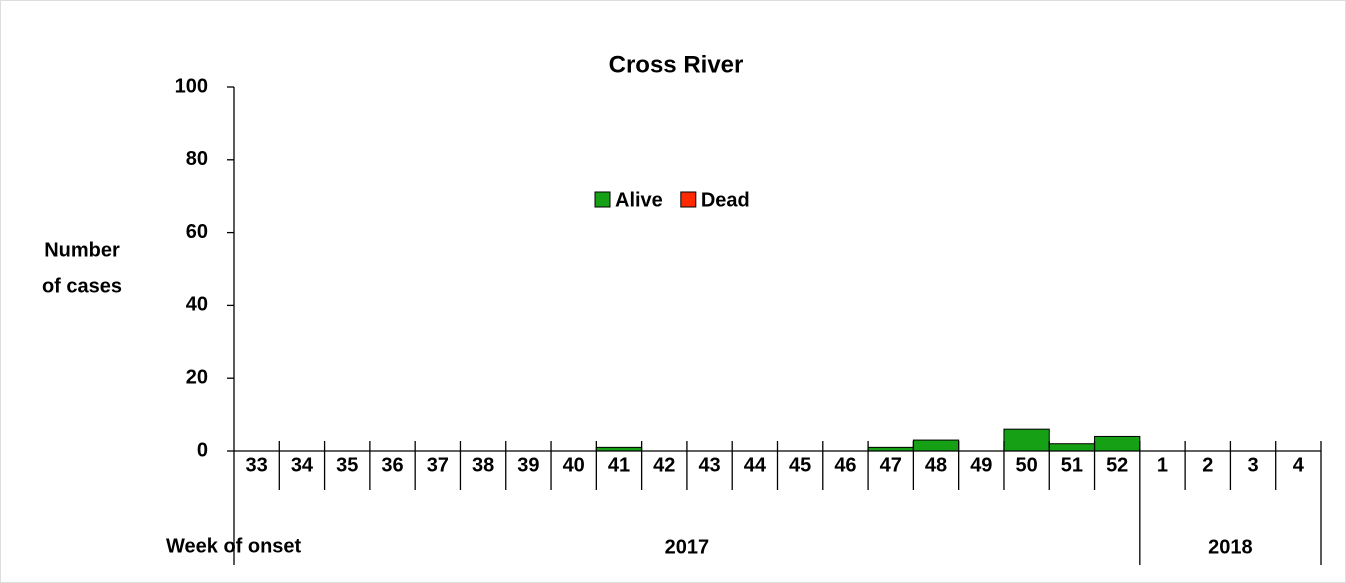 This screenshot has width=1346, height=583. Describe the element at coordinates (1253, 465) in the screenshot. I see `x-tick-label: 3` at that location.